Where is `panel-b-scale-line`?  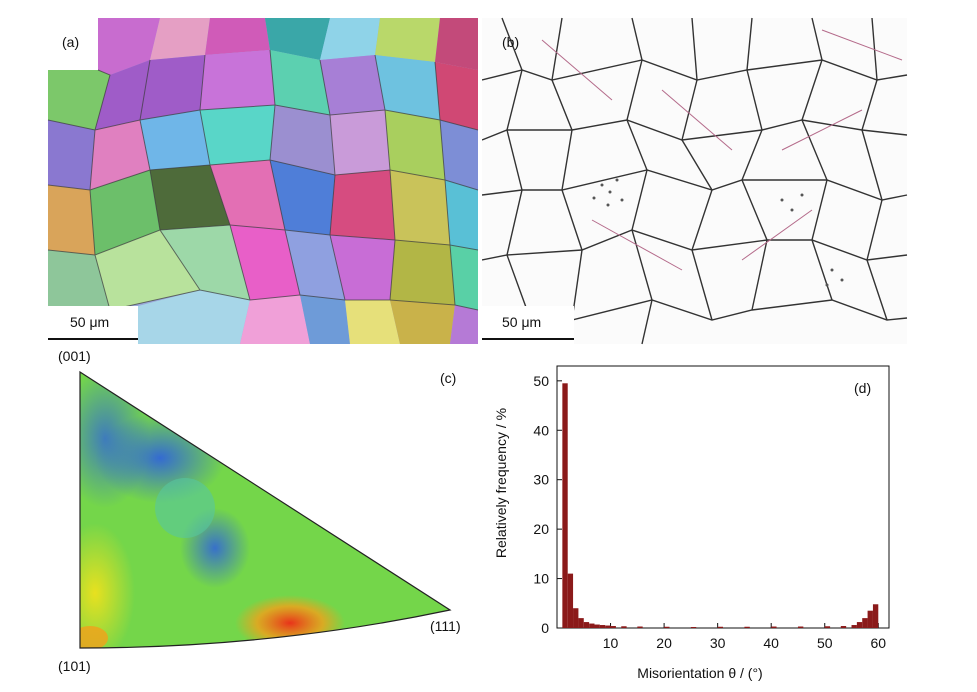 panel-b-scale-line is located at coordinates (528, 339).